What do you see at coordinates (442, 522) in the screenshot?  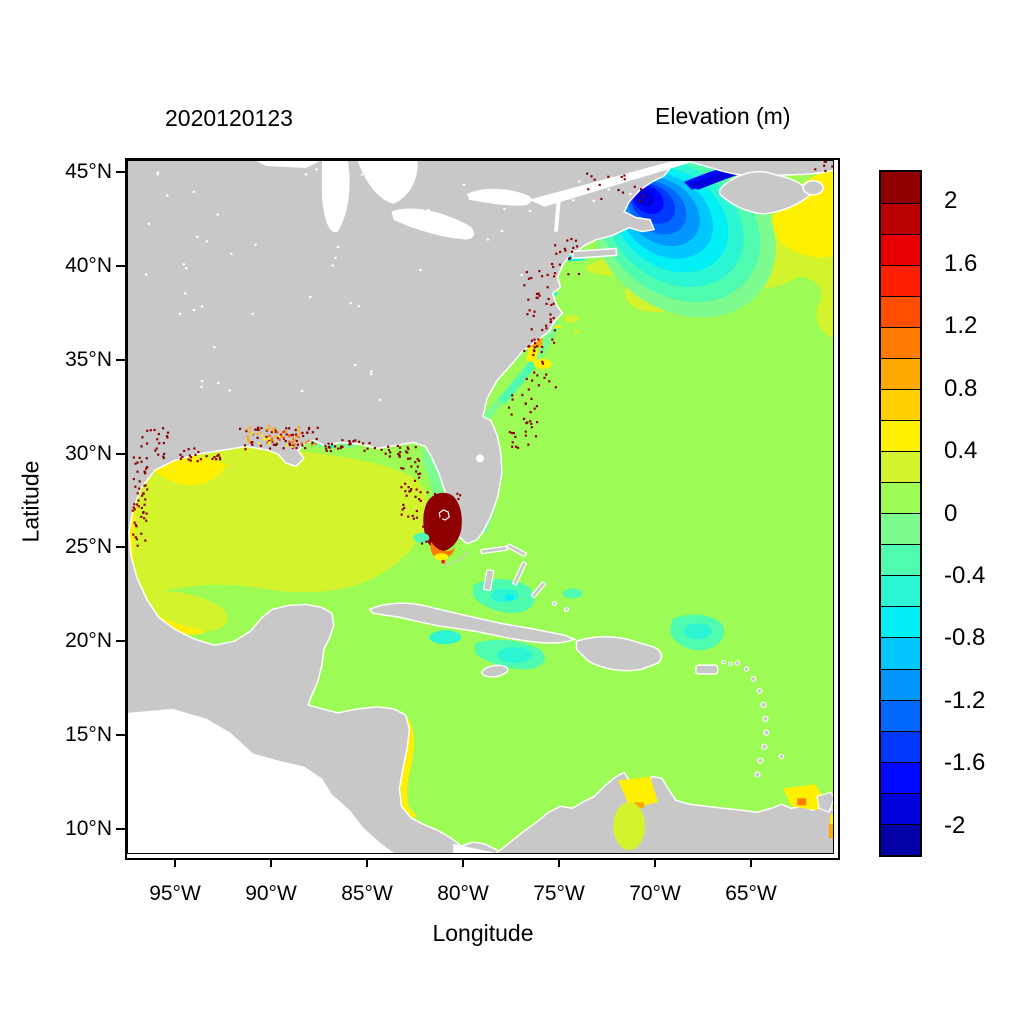 I see `south-florida-darkred-blob` at bounding box center [442, 522].